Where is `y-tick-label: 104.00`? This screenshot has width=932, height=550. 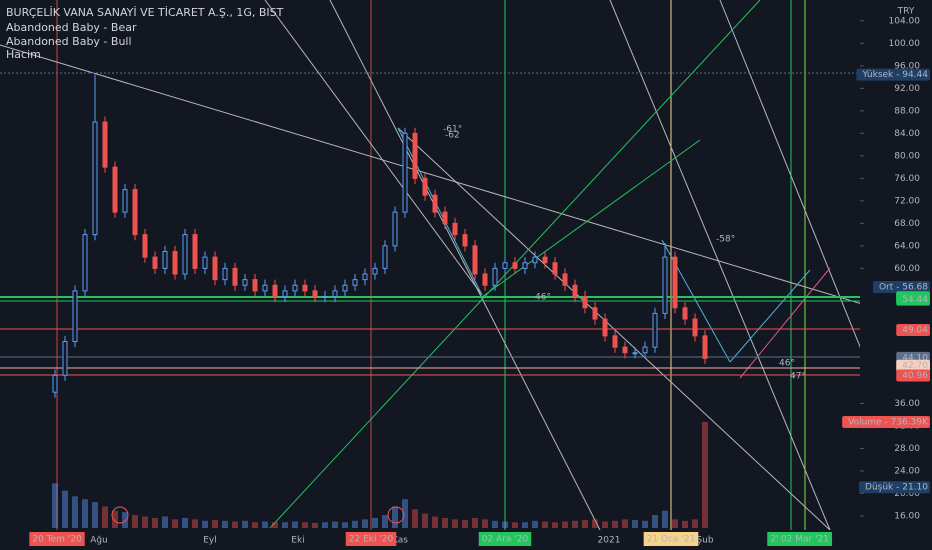
y-tick-label: 104.00 is located at coordinates (905, 21).